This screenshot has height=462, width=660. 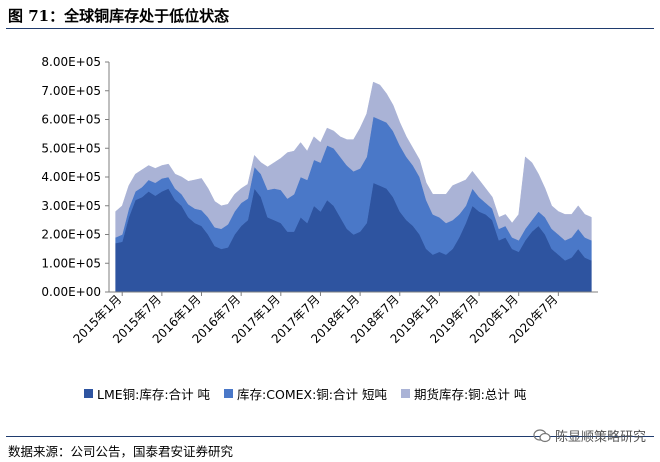 I want to click on watermark: 陈显顺策略研究, so click(x=589, y=435).